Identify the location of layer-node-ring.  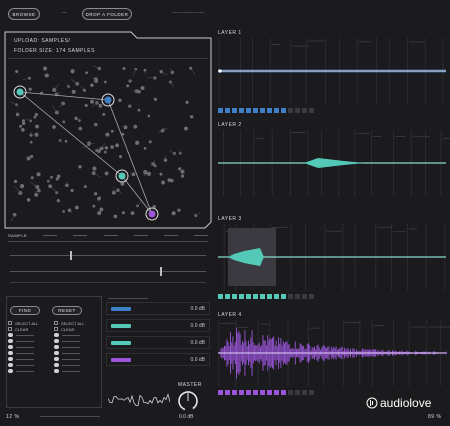
(20, 92).